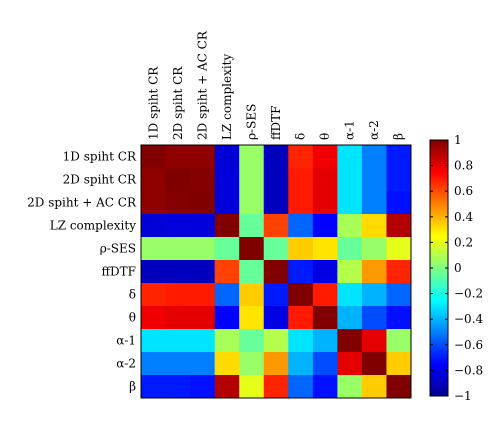  Describe the element at coordinates (463, 191) in the screenshot. I see `colorbar-tick-label: 0.6` at that location.